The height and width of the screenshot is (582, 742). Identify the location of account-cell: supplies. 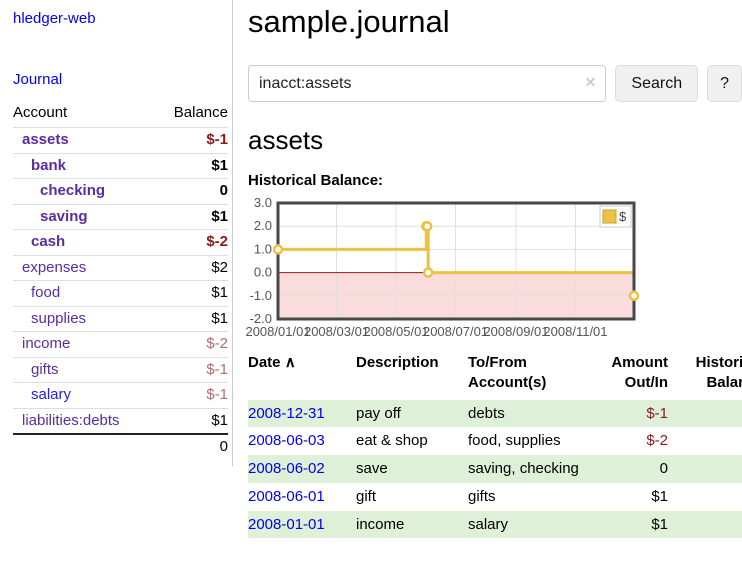
(84, 318).